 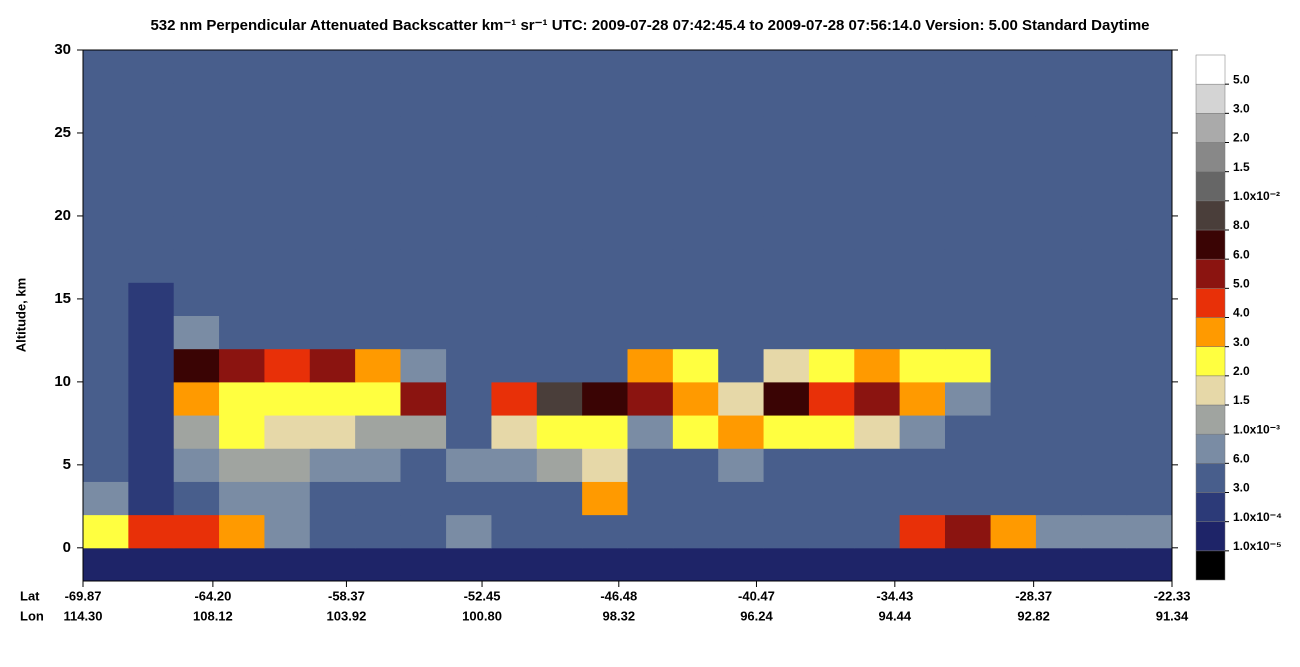 What do you see at coordinates (1241, 225) in the screenshot?
I see `colorbar-label: 8.0` at bounding box center [1241, 225].